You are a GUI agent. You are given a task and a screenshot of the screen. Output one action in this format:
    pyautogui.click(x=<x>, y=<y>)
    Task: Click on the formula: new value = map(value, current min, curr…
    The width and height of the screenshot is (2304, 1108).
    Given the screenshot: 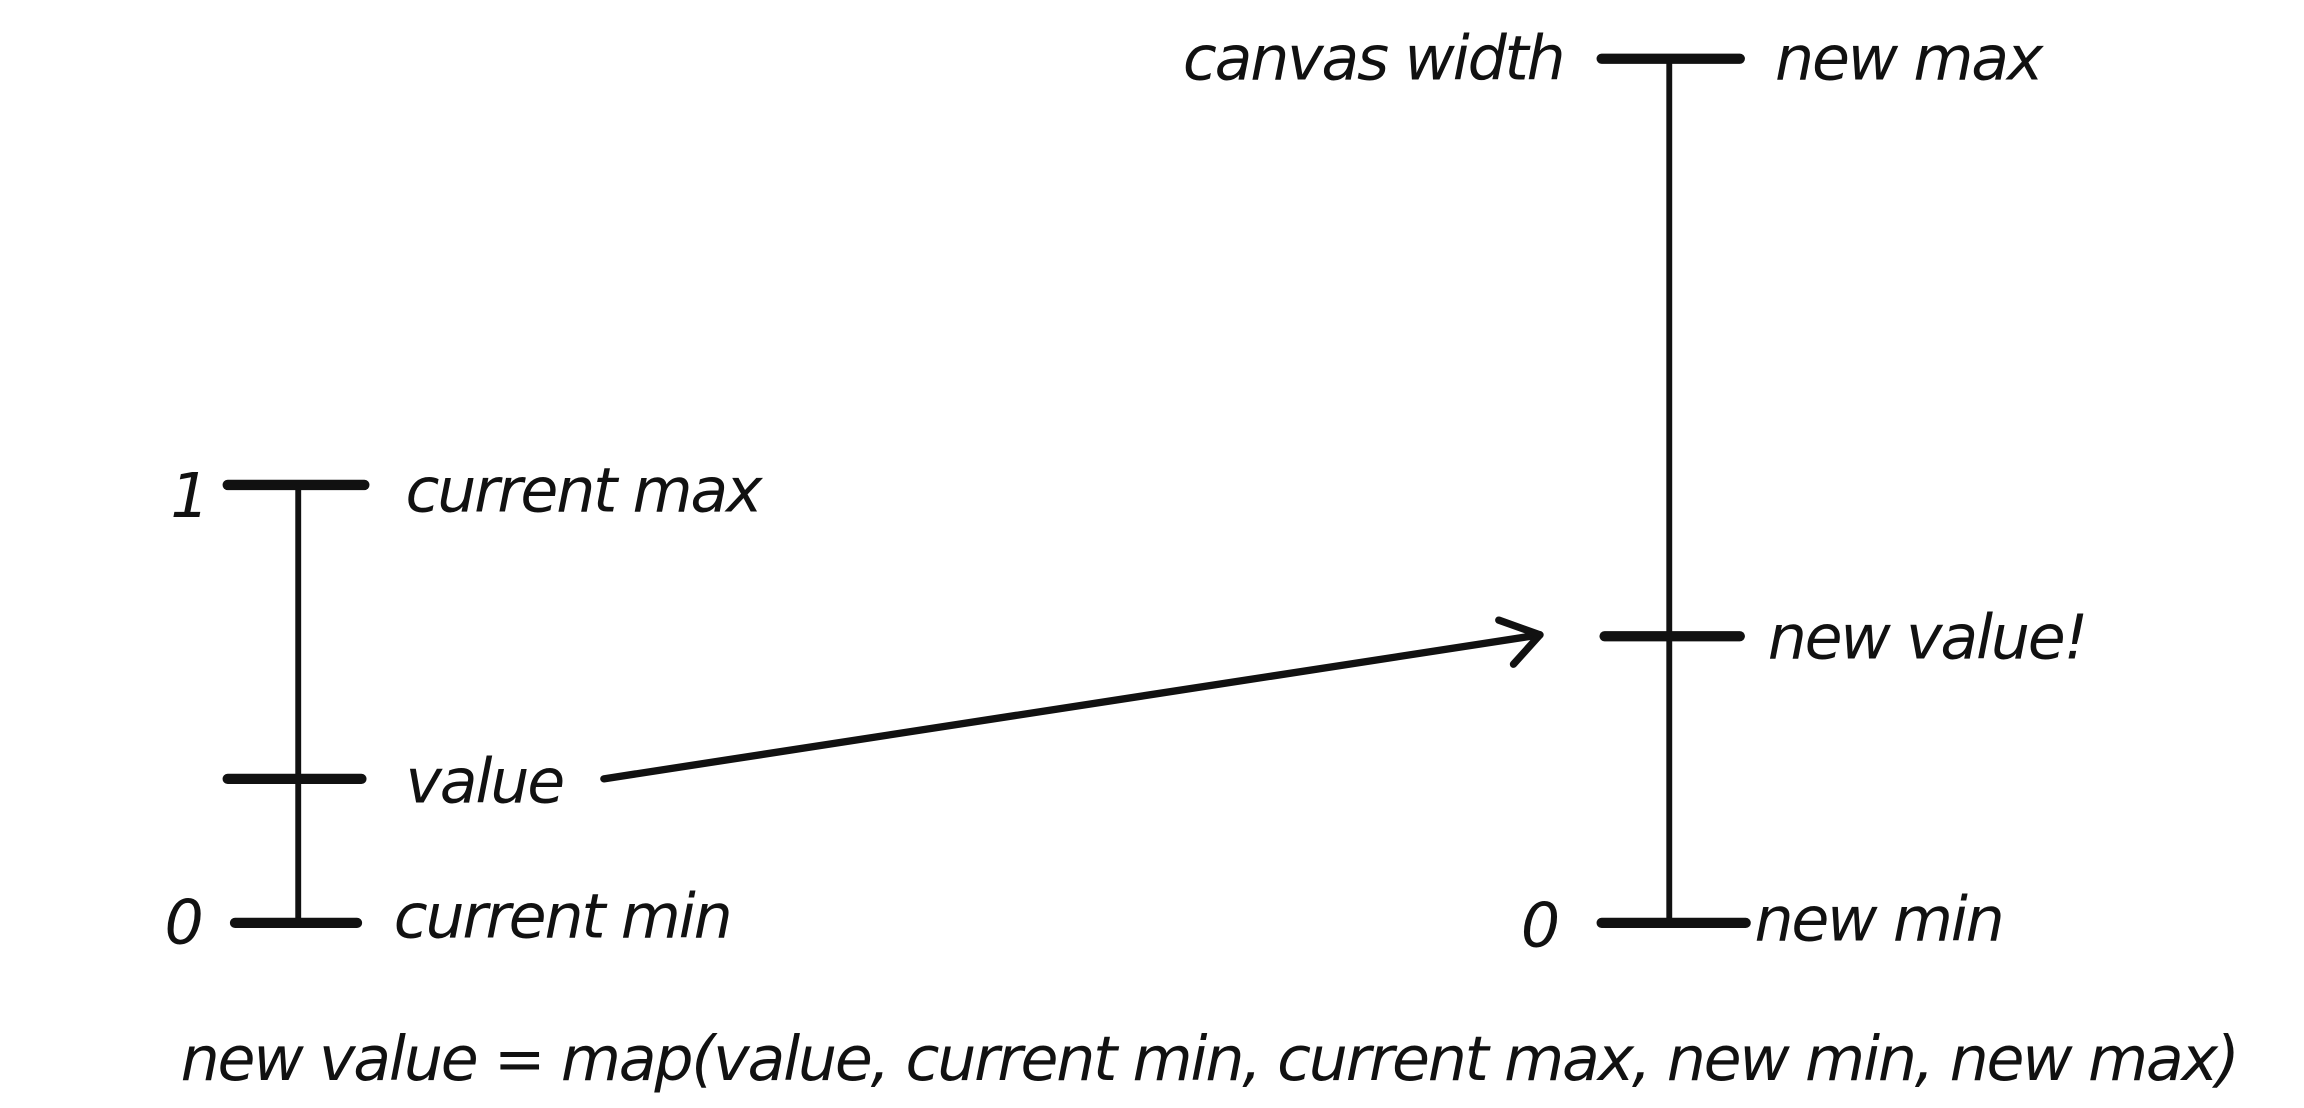 What is the action you would take?
    pyautogui.click(x=1209, y=1059)
    